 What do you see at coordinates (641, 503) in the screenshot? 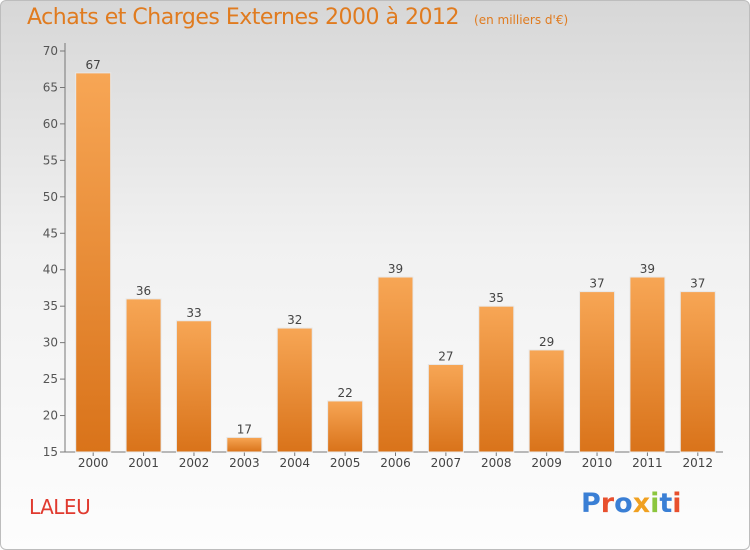
I see `logo-letter: x` at bounding box center [641, 503].